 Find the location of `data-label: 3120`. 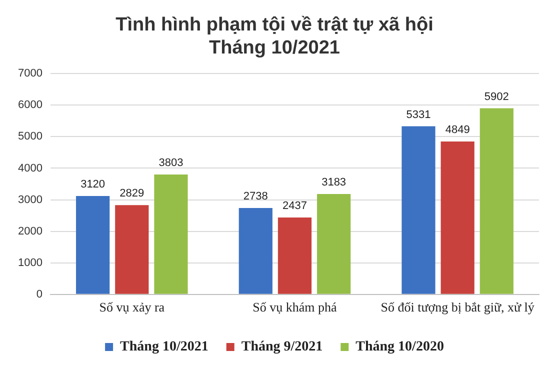

data-label: 3120 is located at coordinates (93, 184).